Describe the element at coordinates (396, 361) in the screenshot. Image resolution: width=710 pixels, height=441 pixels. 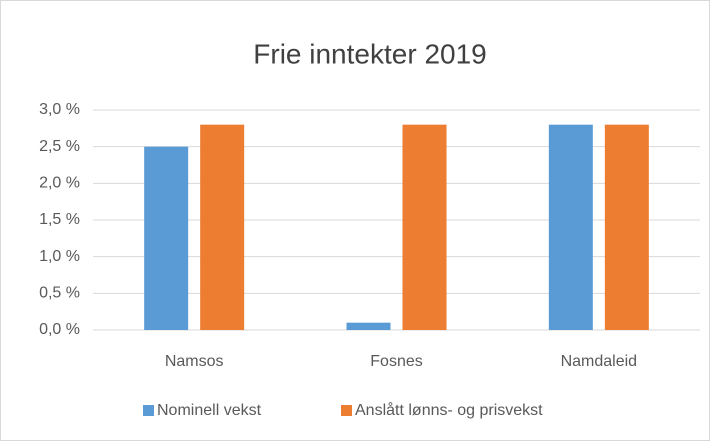
I see `x-tick-label: Fosnes` at that location.